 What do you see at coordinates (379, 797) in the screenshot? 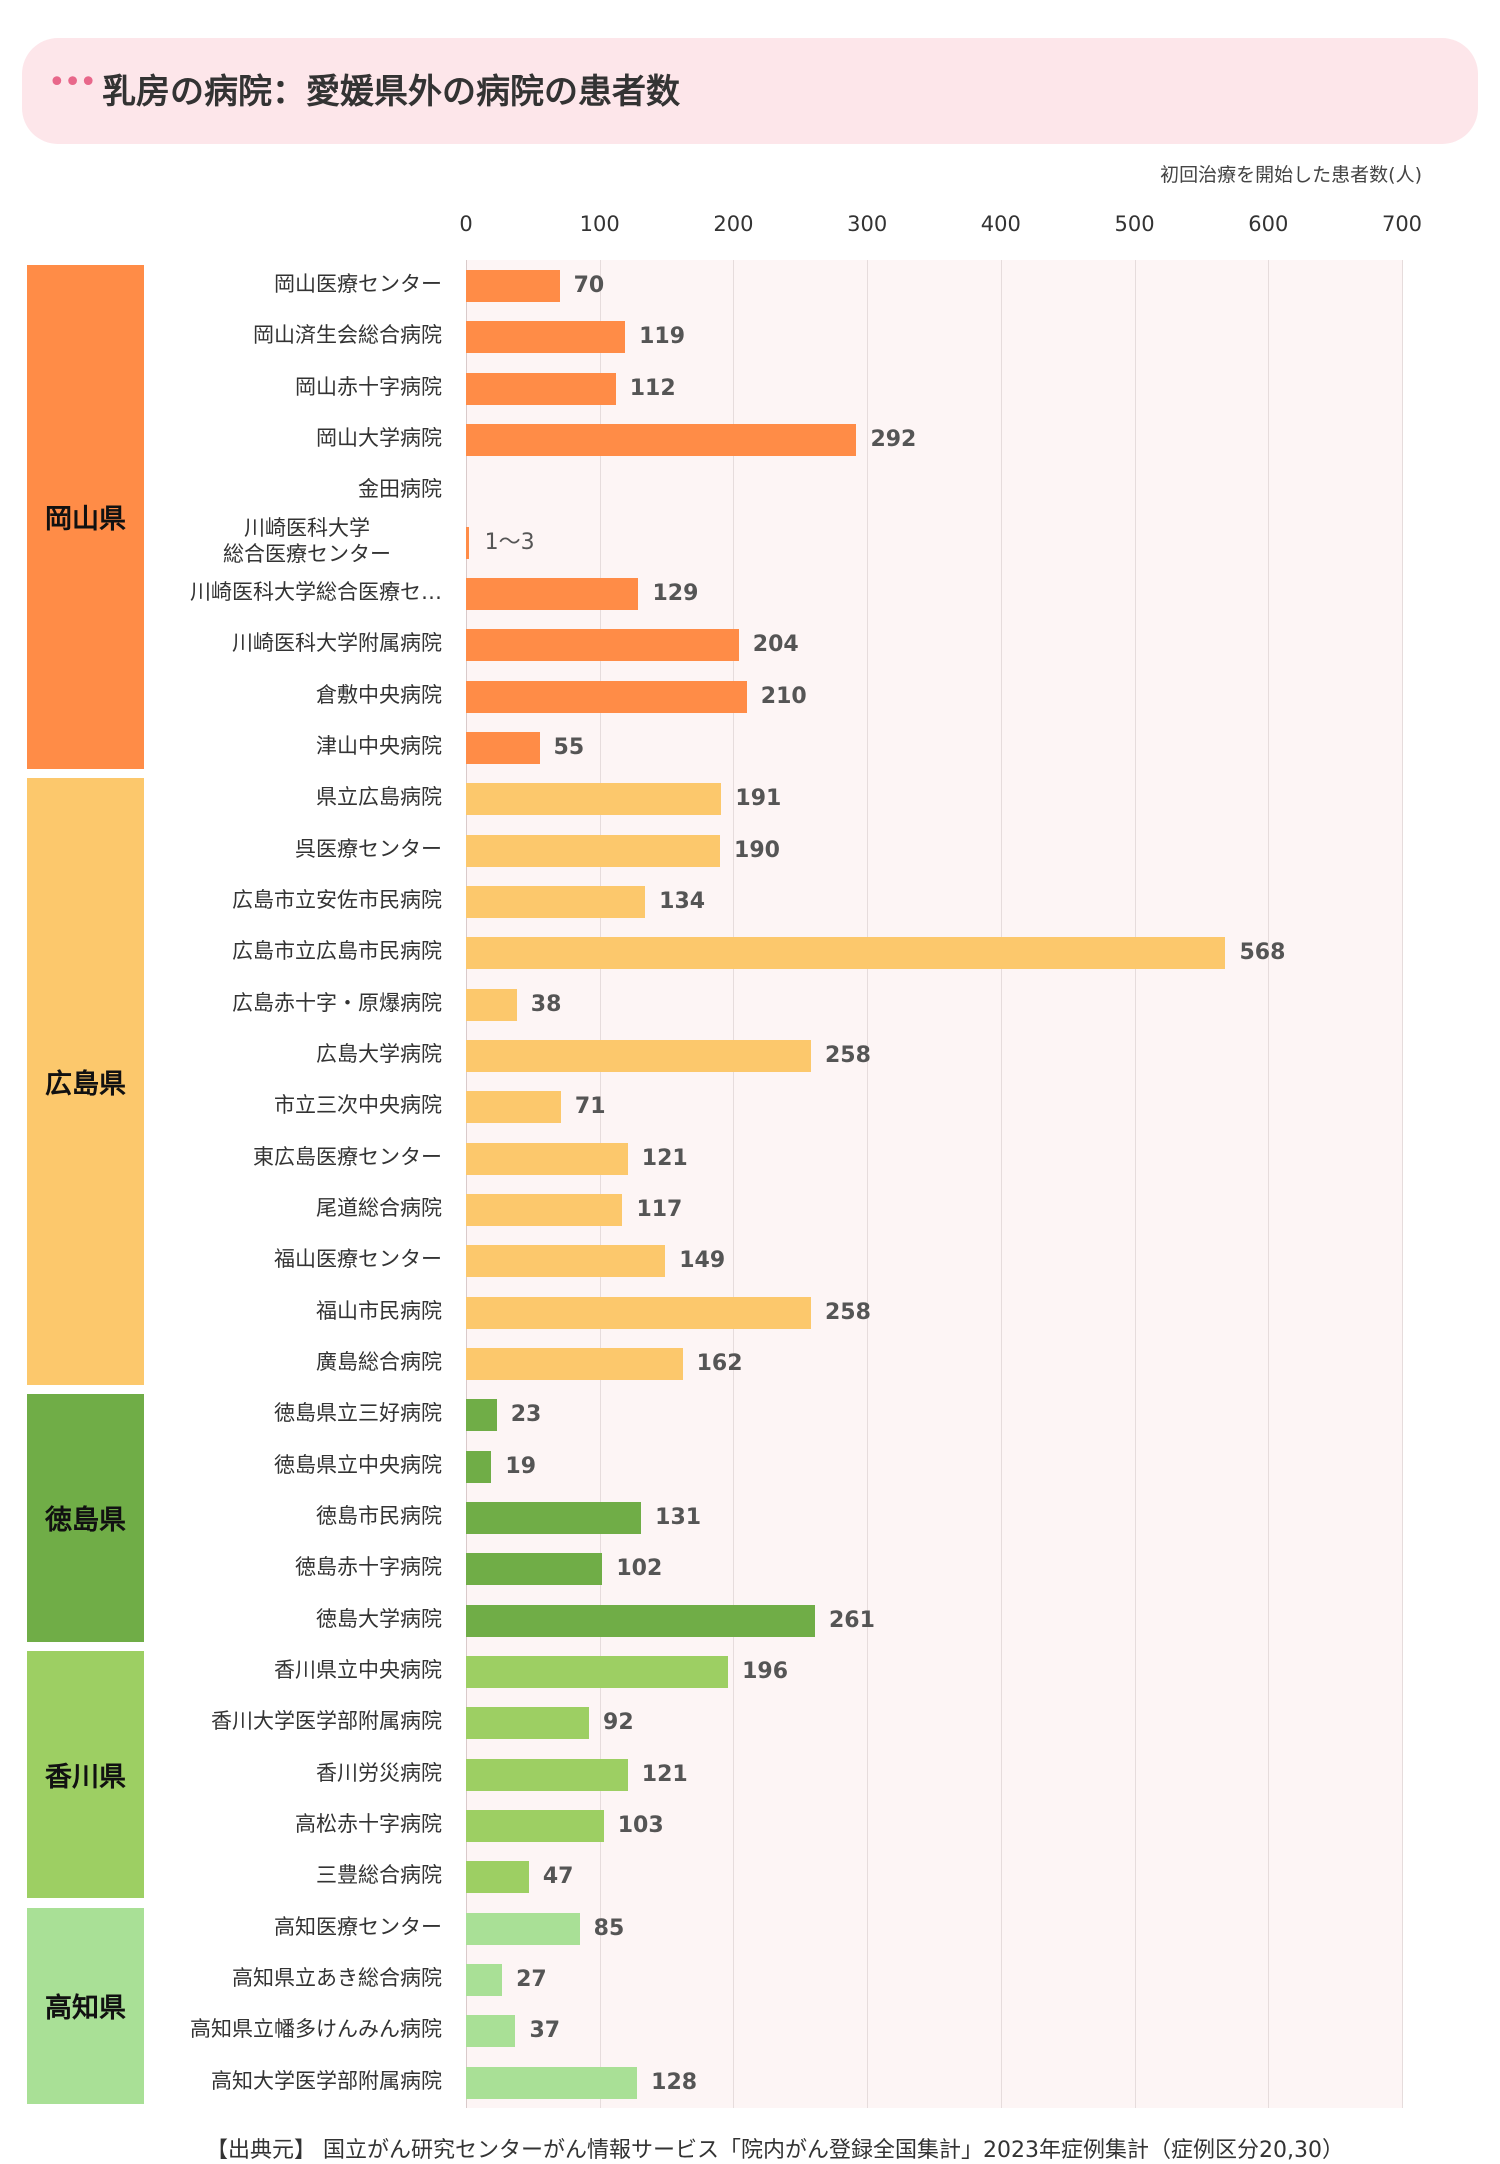
I see `category-label: 県立広島病院` at bounding box center [379, 797].